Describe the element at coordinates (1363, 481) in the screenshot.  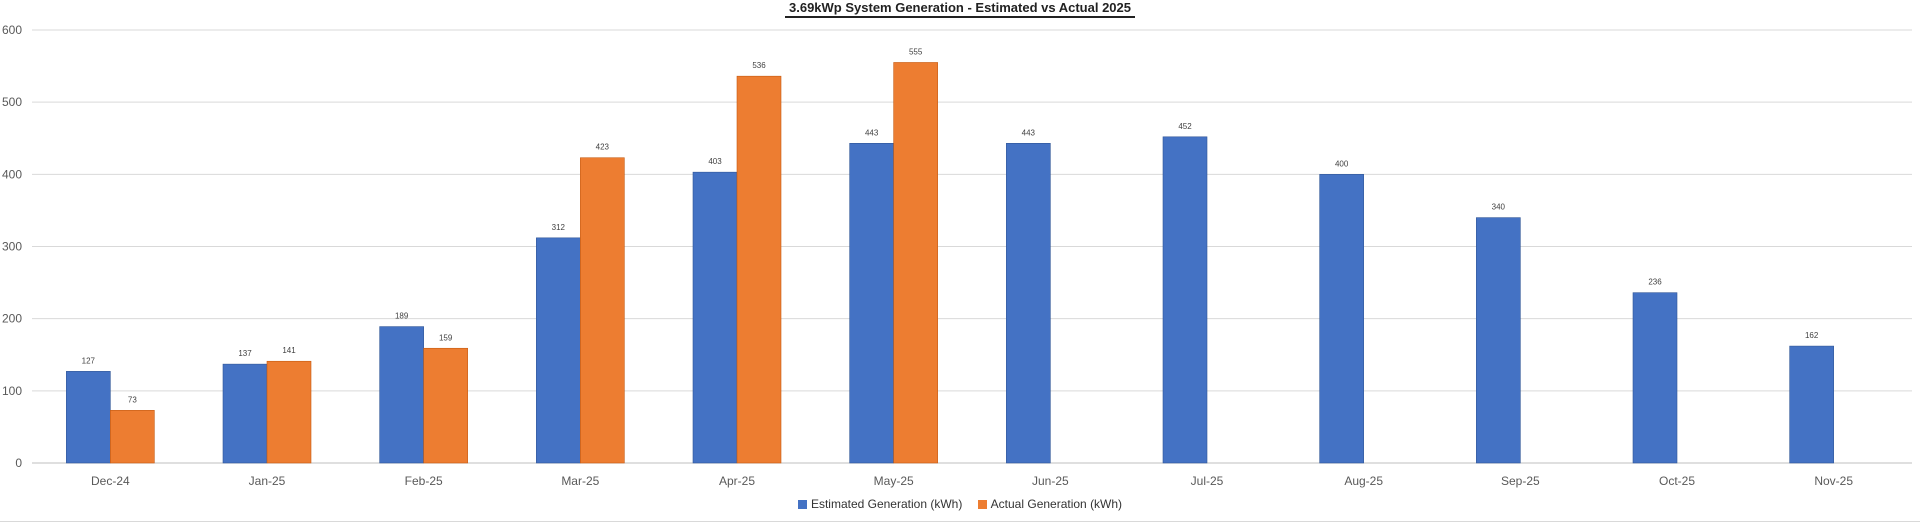
I see `x-tick-label: Aug-25` at that location.